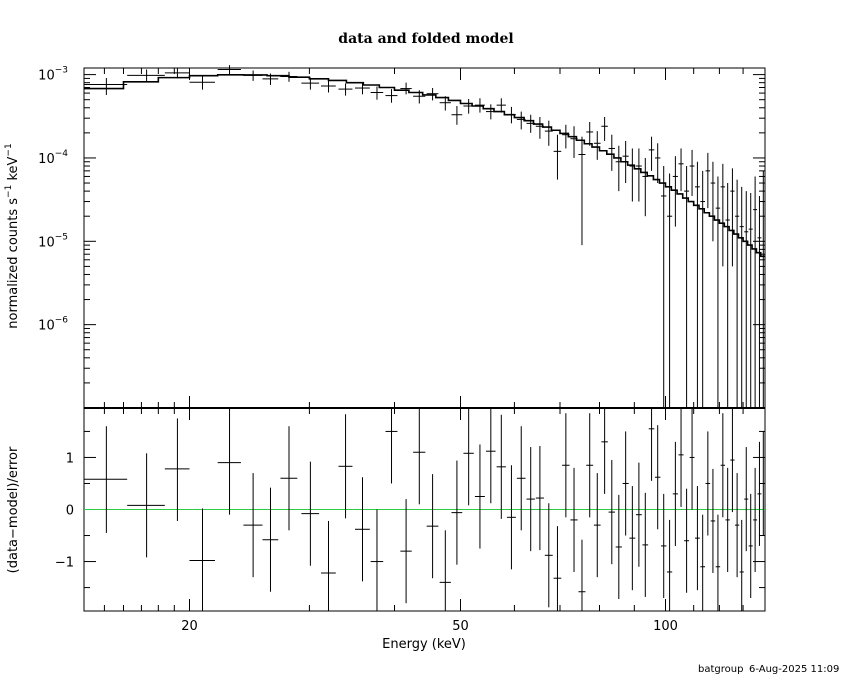  I want to click on x-tick-label: 100, so click(665, 626).